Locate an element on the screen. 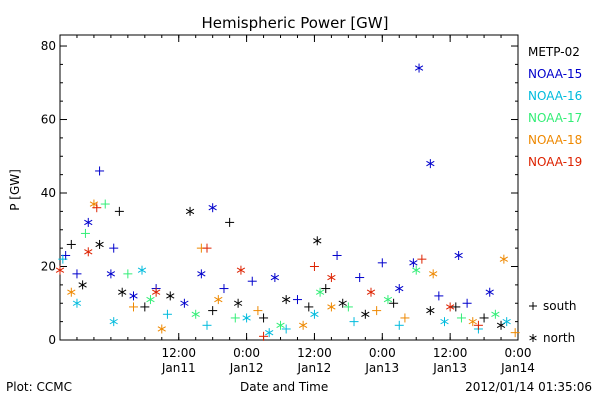 This screenshot has height=400, width=600. marker-legend-north-symbol is located at coordinates (533, 338).